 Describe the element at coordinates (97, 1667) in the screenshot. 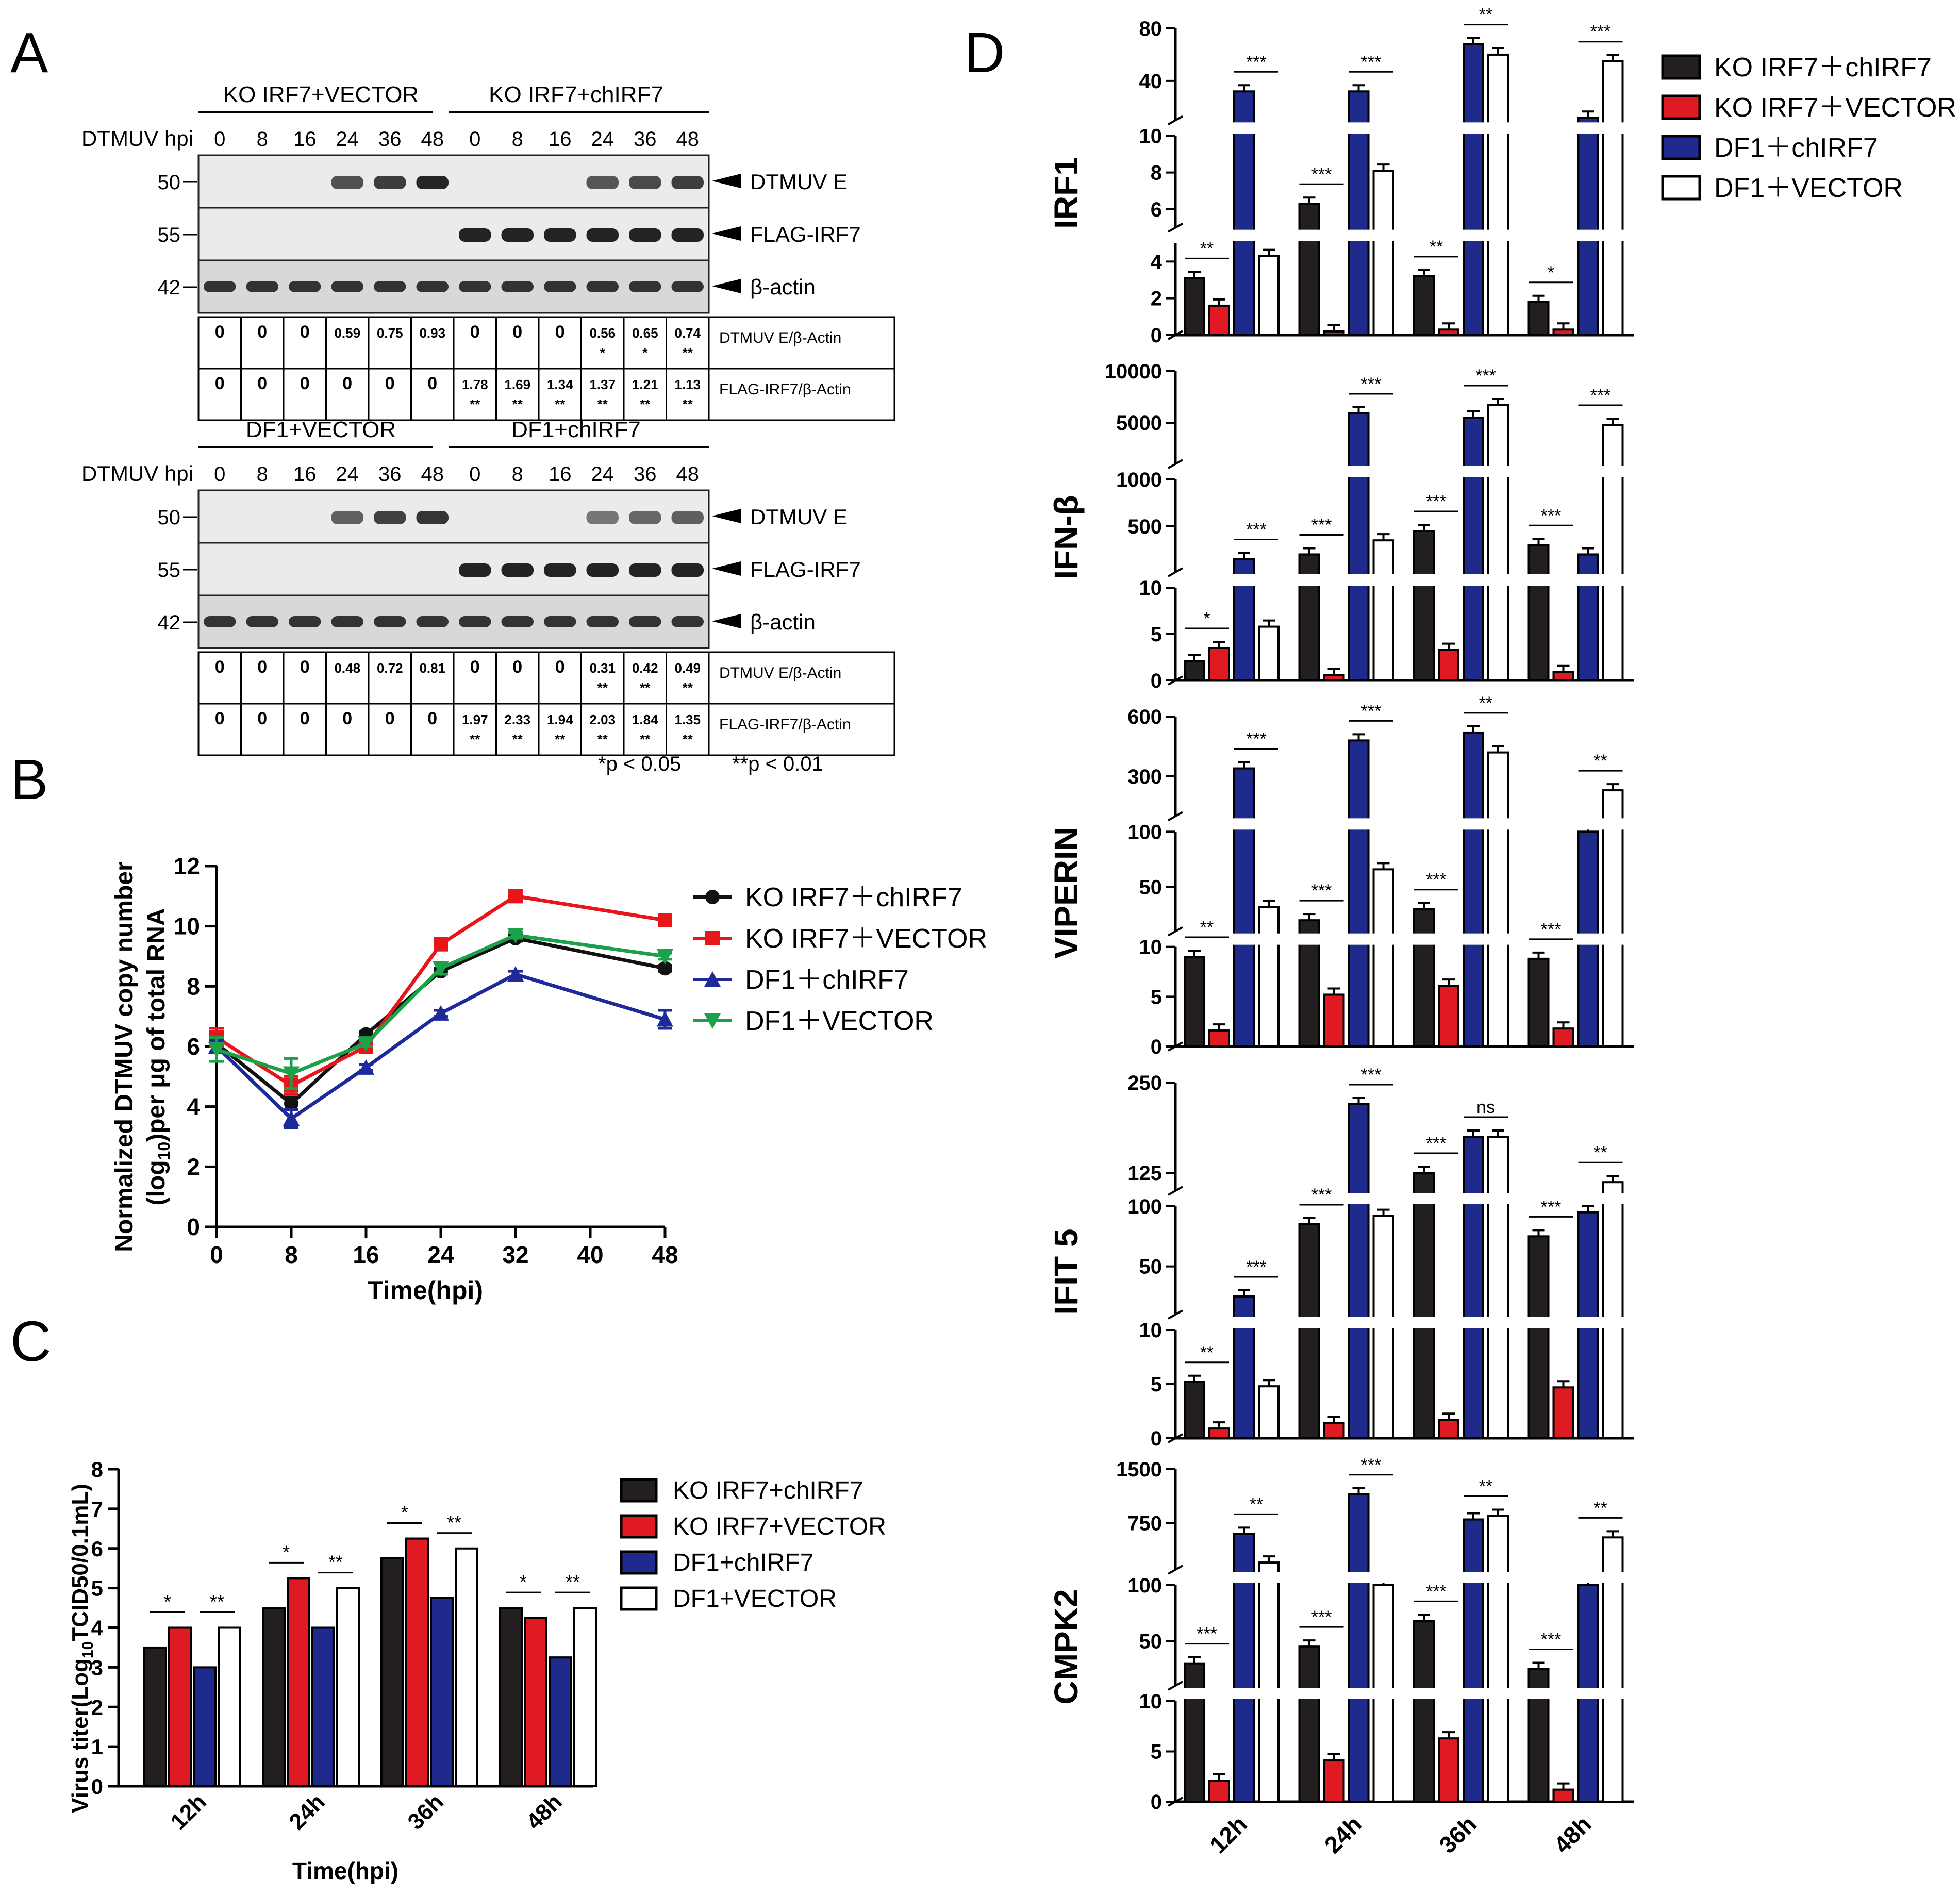

I see `y-tick-label: 3` at that location.